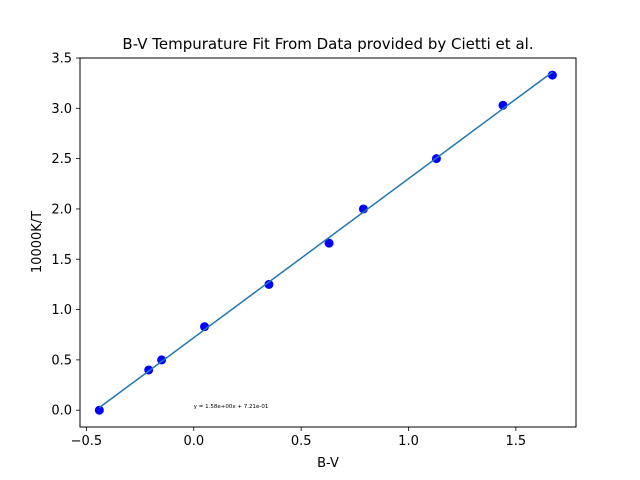 The width and height of the screenshot is (640, 480). Describe the element at coordinates (61, 209) in the screenshot. I see `y-tick-label: 2.0` at that location.